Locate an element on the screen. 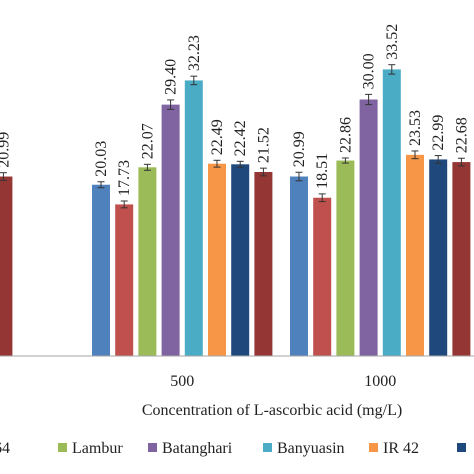 The height and width of the screenshot is (474, 474). bar-g0-s7 is located at coordinates (6, 266).